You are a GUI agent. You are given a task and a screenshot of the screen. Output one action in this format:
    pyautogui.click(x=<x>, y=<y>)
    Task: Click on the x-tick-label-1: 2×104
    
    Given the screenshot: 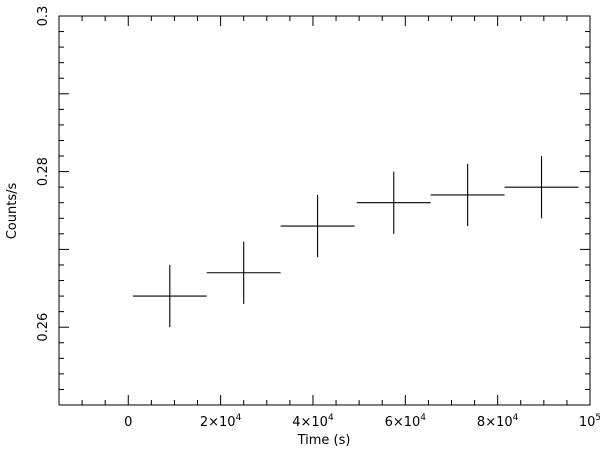 What is the action you would take?
    pyautogui.click(x=221, y=421)
    